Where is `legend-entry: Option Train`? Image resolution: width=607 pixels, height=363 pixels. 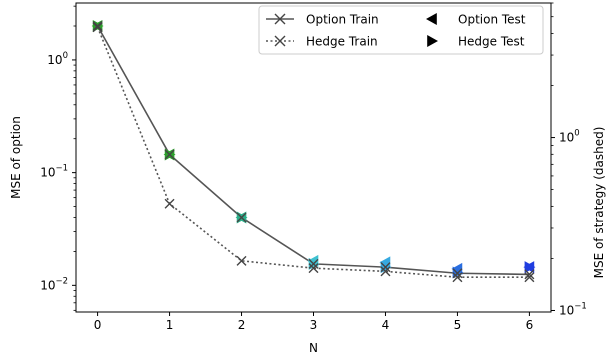
legend-entry: Option Train is located at coordinates (322, 20).